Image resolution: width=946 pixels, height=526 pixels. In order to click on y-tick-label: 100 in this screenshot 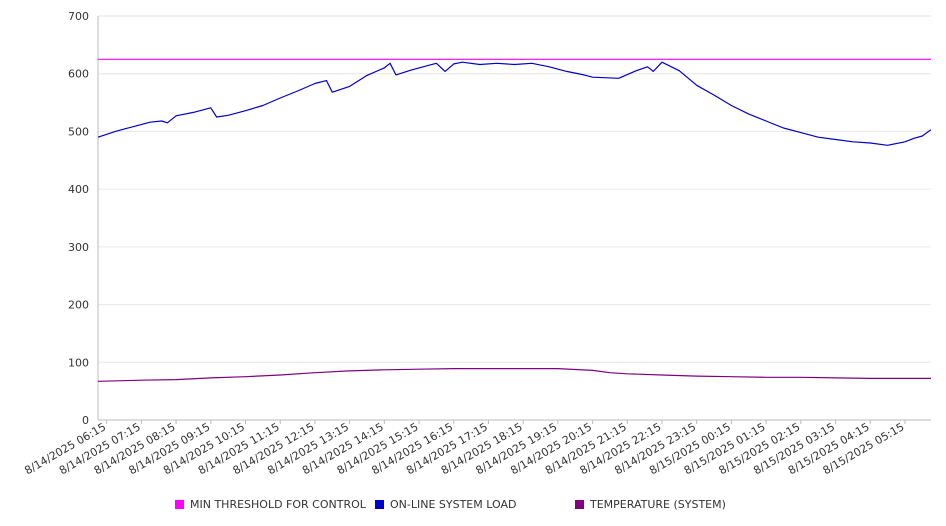, I will do `click(78, 362)`.